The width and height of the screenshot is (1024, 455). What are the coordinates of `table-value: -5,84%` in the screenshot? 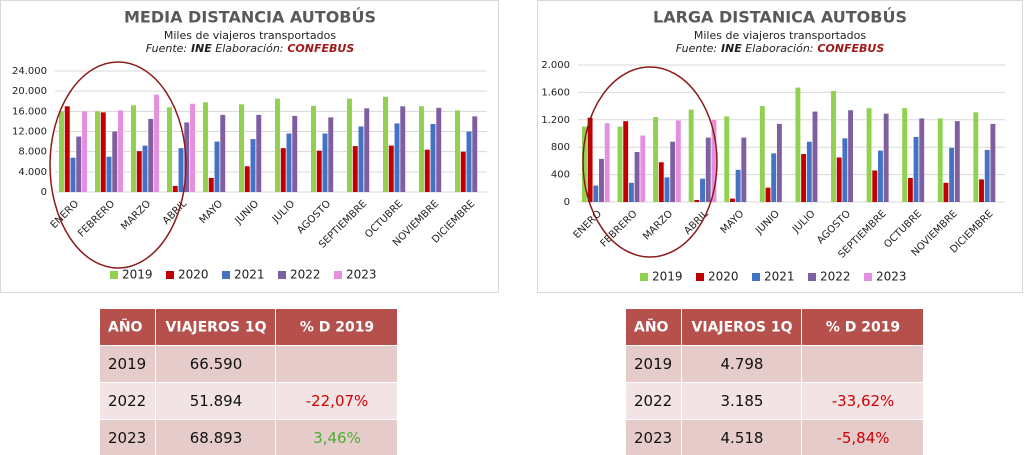 It's located at (862, 438).